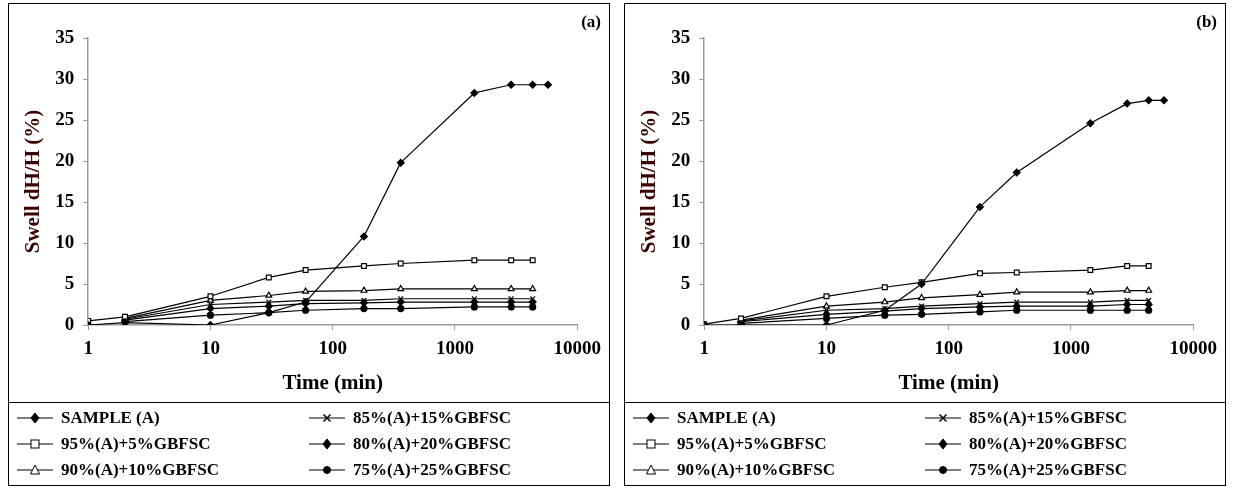  I want to click on text: (a), so click(591, 21).